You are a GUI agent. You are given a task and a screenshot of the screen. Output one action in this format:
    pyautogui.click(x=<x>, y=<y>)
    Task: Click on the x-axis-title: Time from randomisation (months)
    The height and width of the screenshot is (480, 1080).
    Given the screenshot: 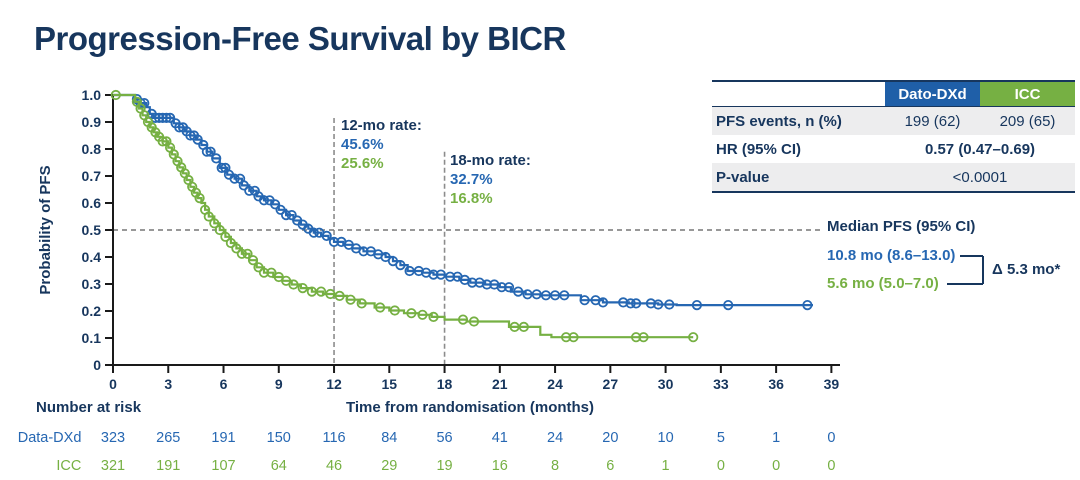 What is the action you would take?
    pyautogui.click(x=470, y=407)
    